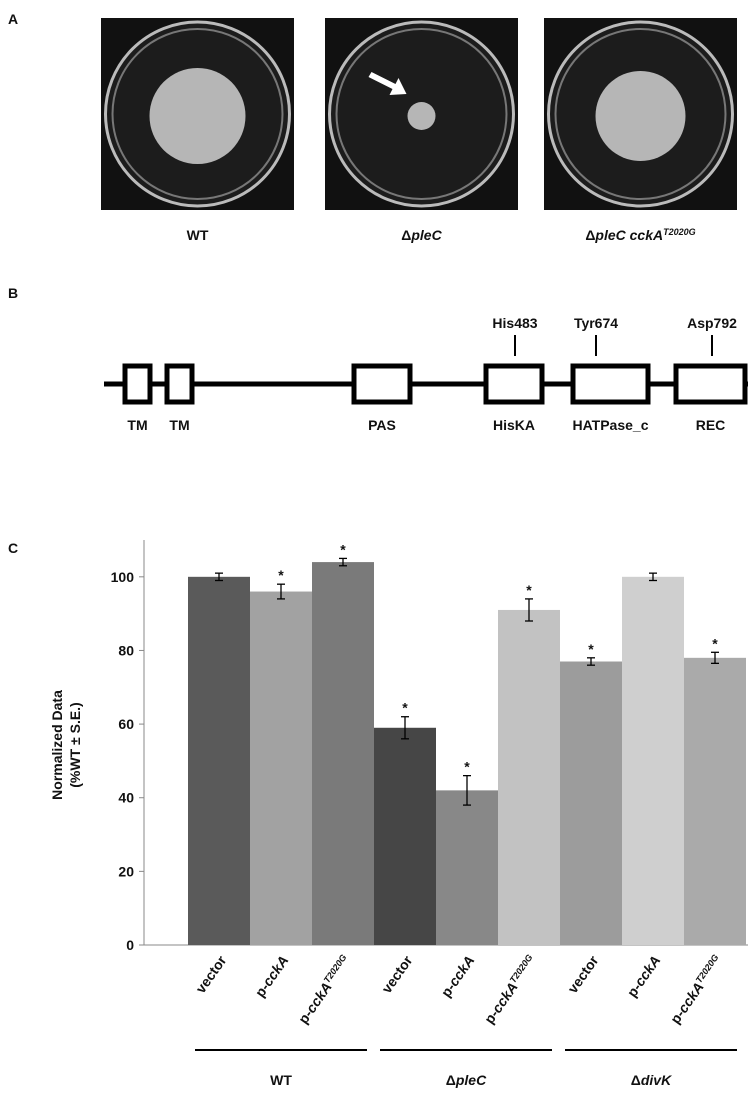 The image size is (754, 1096). I want to click on y-axis-label: Normalized Data (%WT ± S.E.), so click(66, 745).